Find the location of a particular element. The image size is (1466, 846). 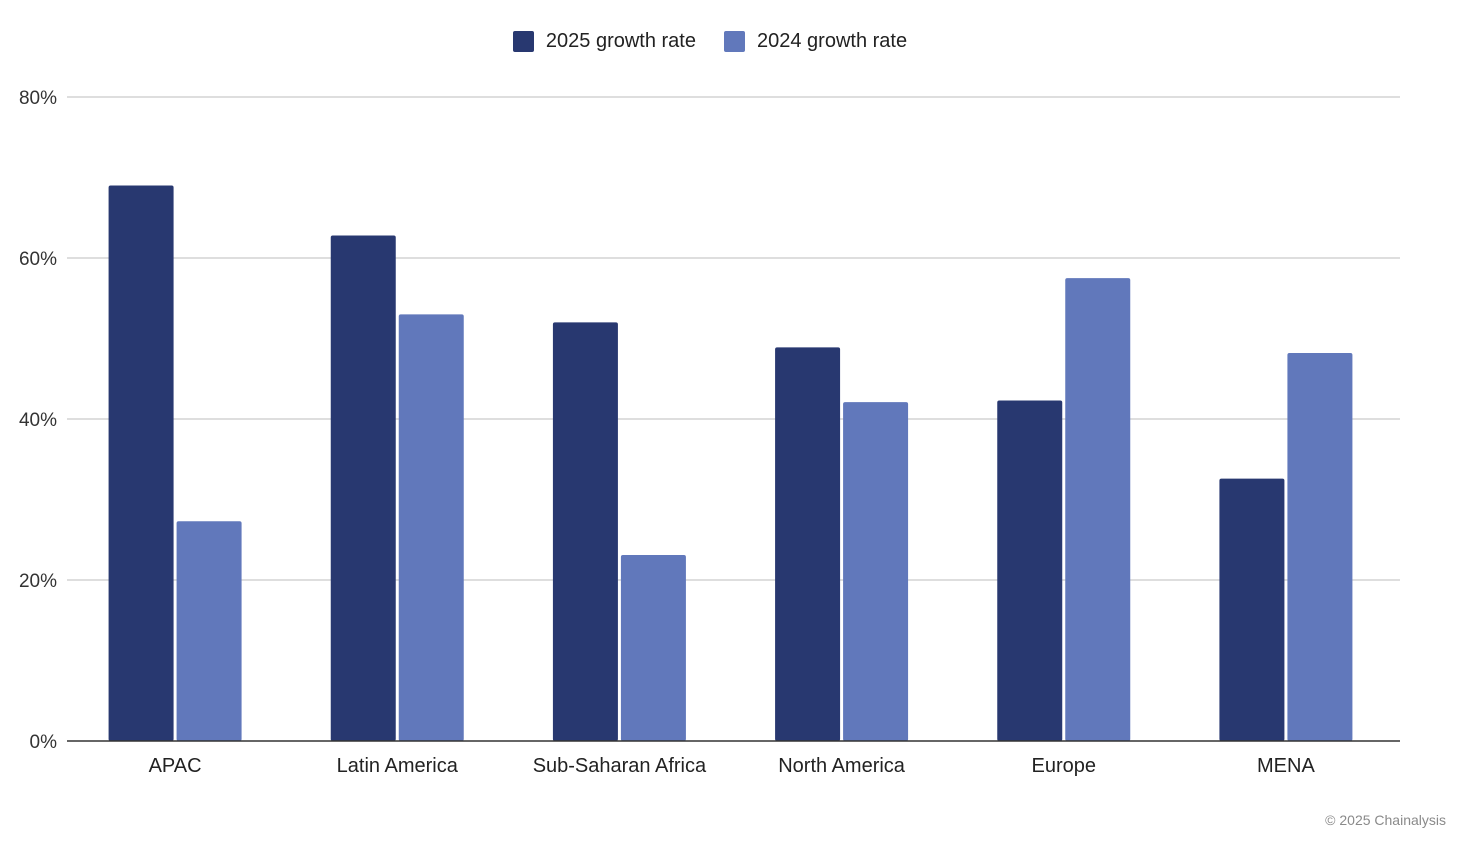

legend-item-2024: 2024 growth rate is located at coordinates (815, 41).